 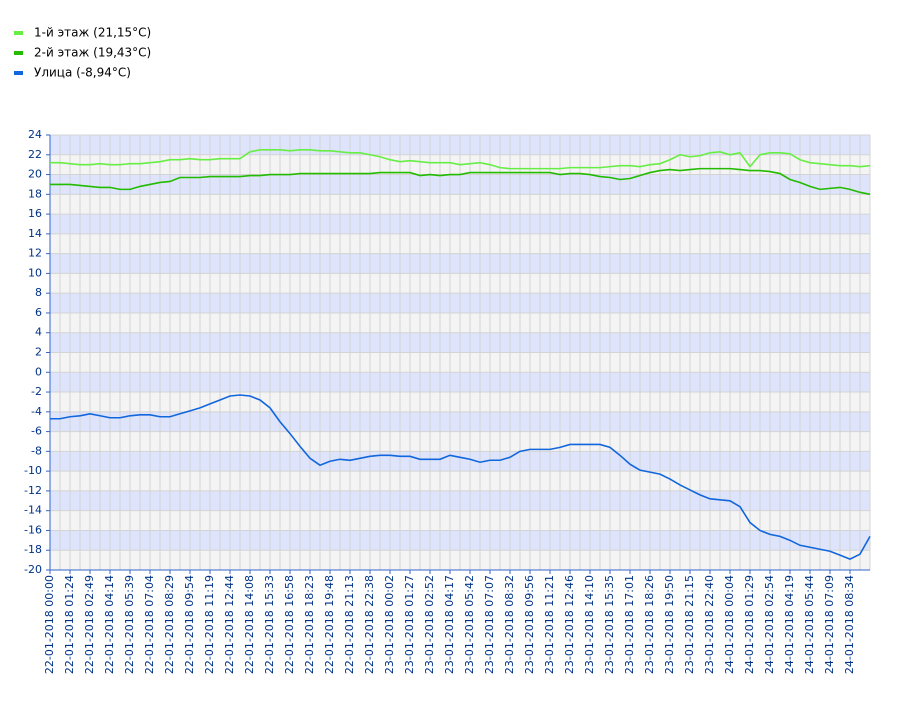 What do you see at coordinates (409, 624) in the screenshot?
I see `x-tick-label: 23-01-2018 01:27` at bounding box center [409, 624].